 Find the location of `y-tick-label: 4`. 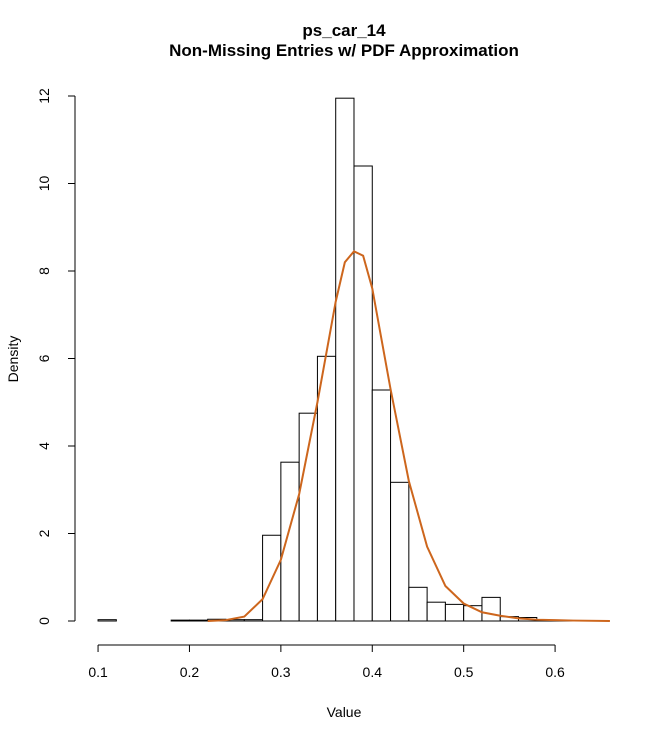

y-tick-label: 4 is located at coordinates (44, 446).